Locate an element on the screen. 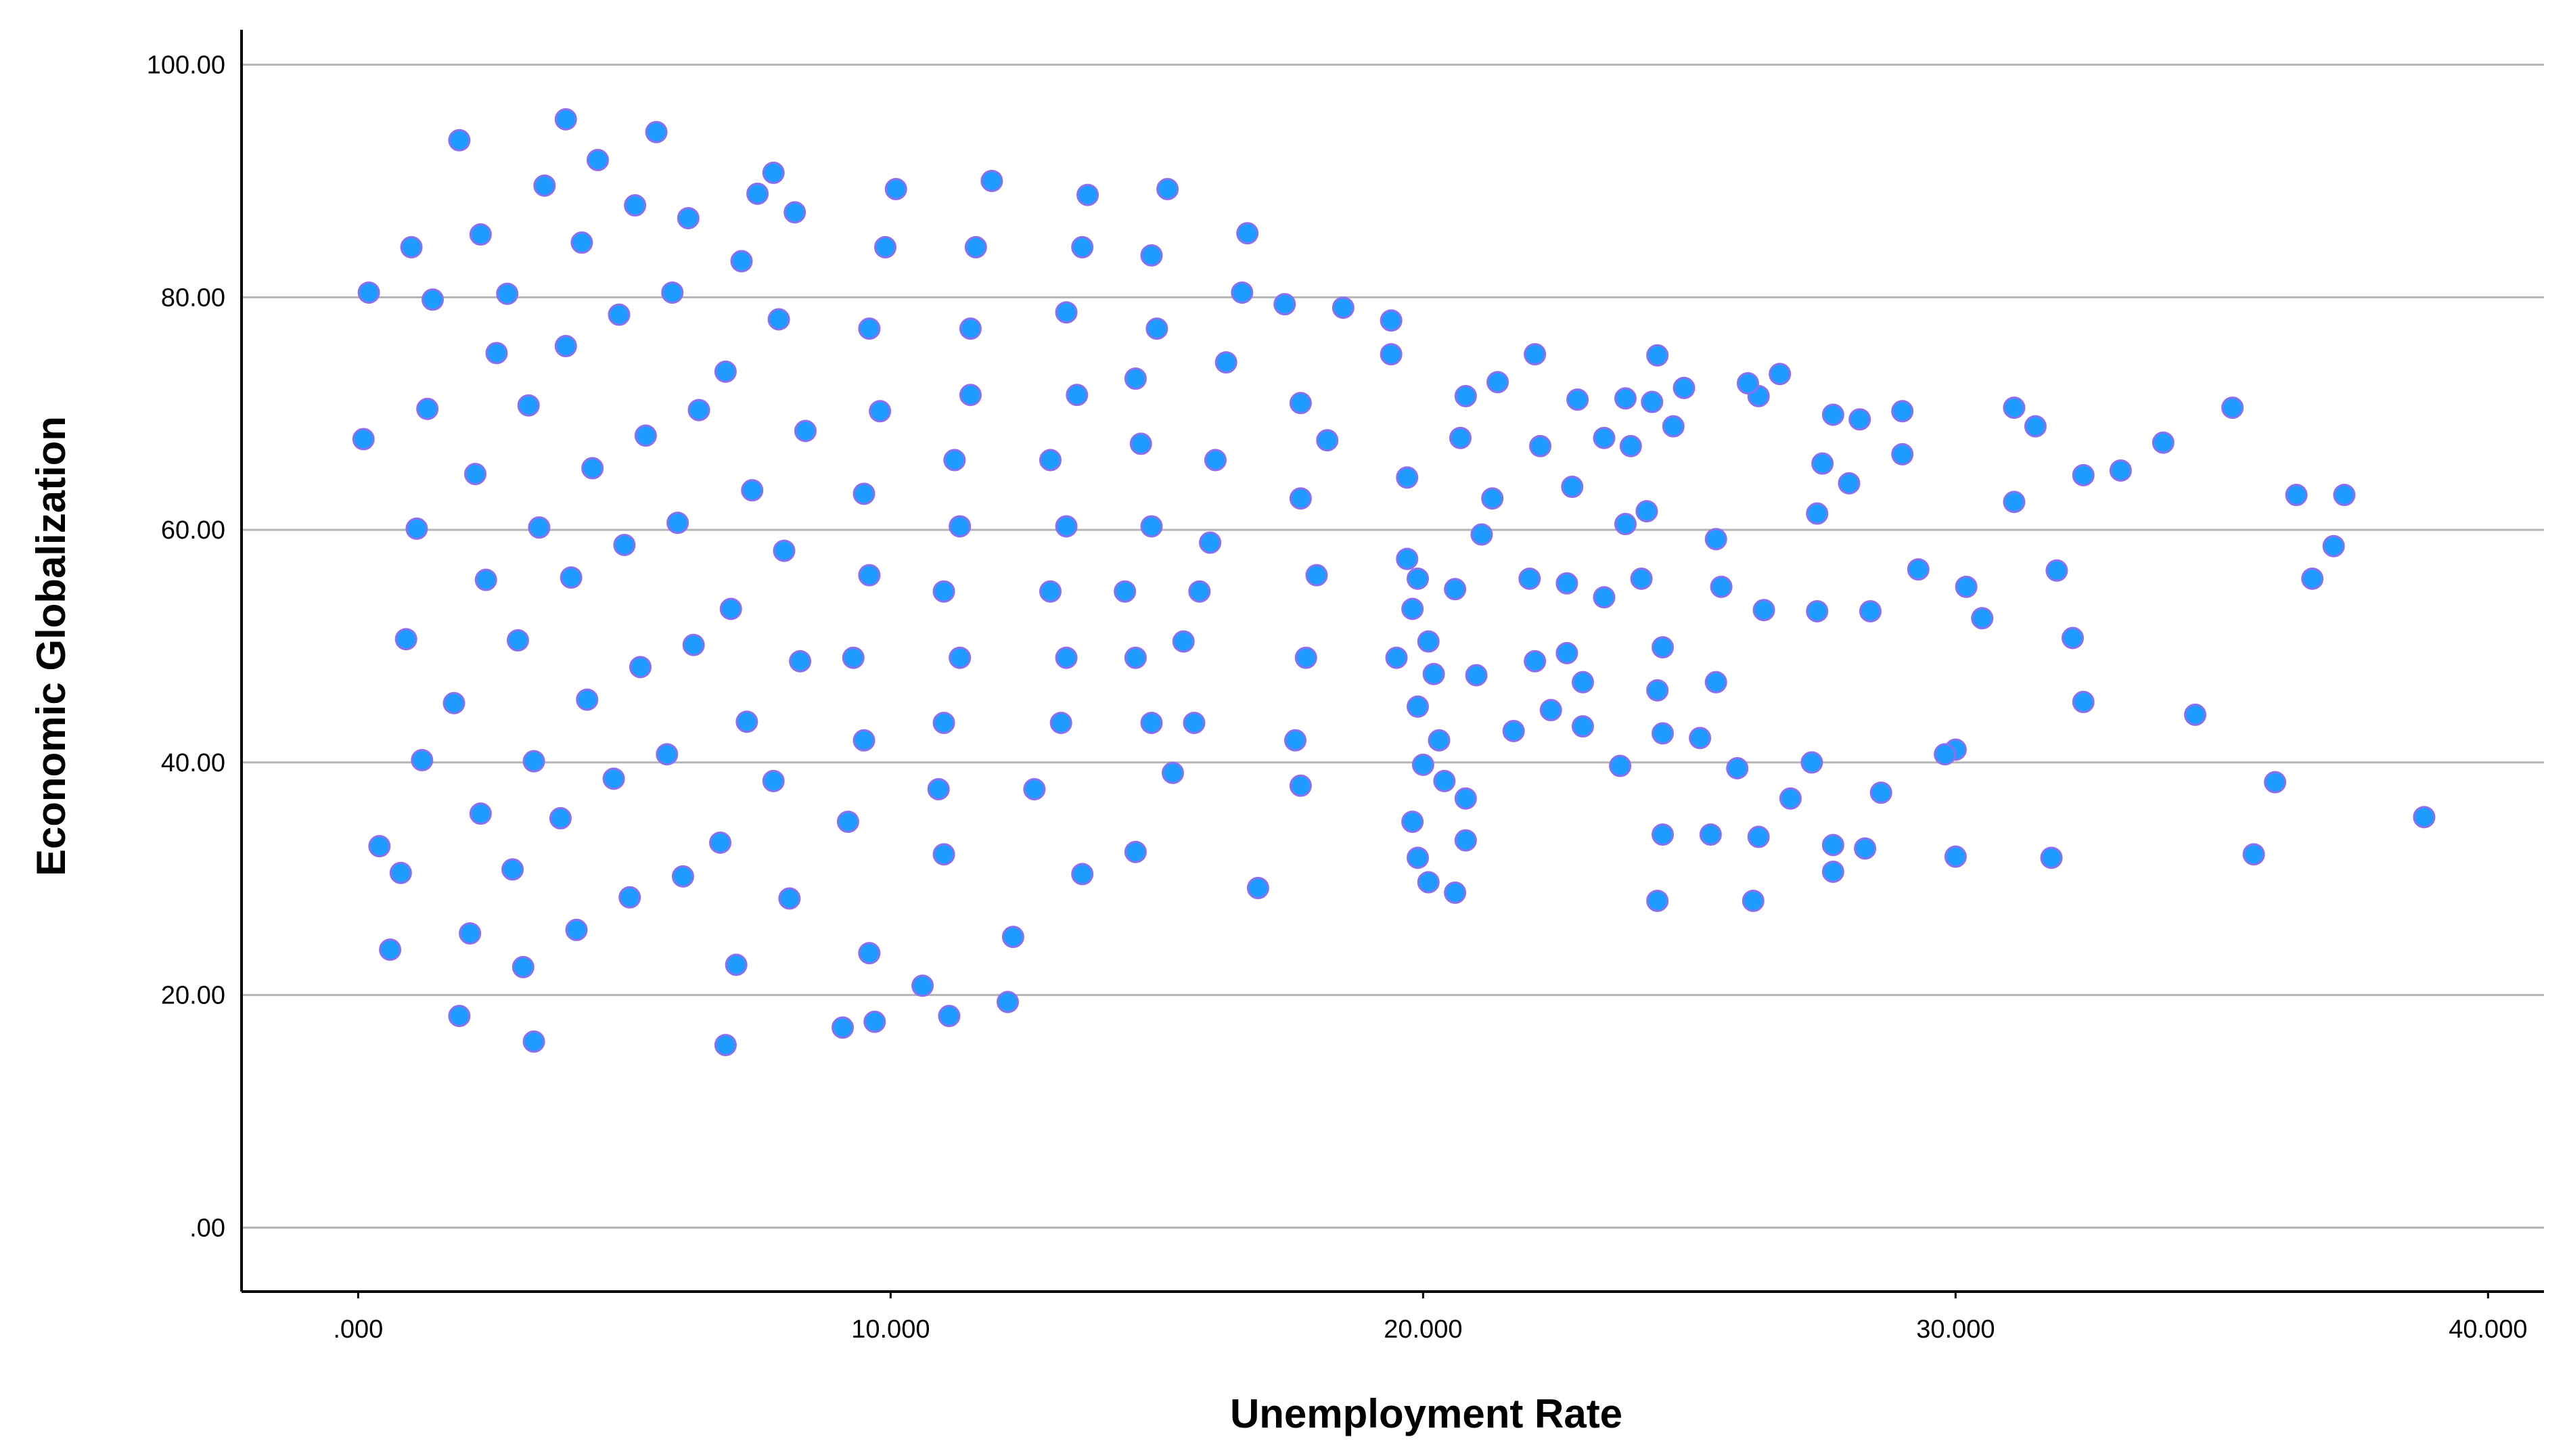 The height and width of the screenshot is (1456, 2569). x-tick-label: .000 is located at coordinates (358, 1329).